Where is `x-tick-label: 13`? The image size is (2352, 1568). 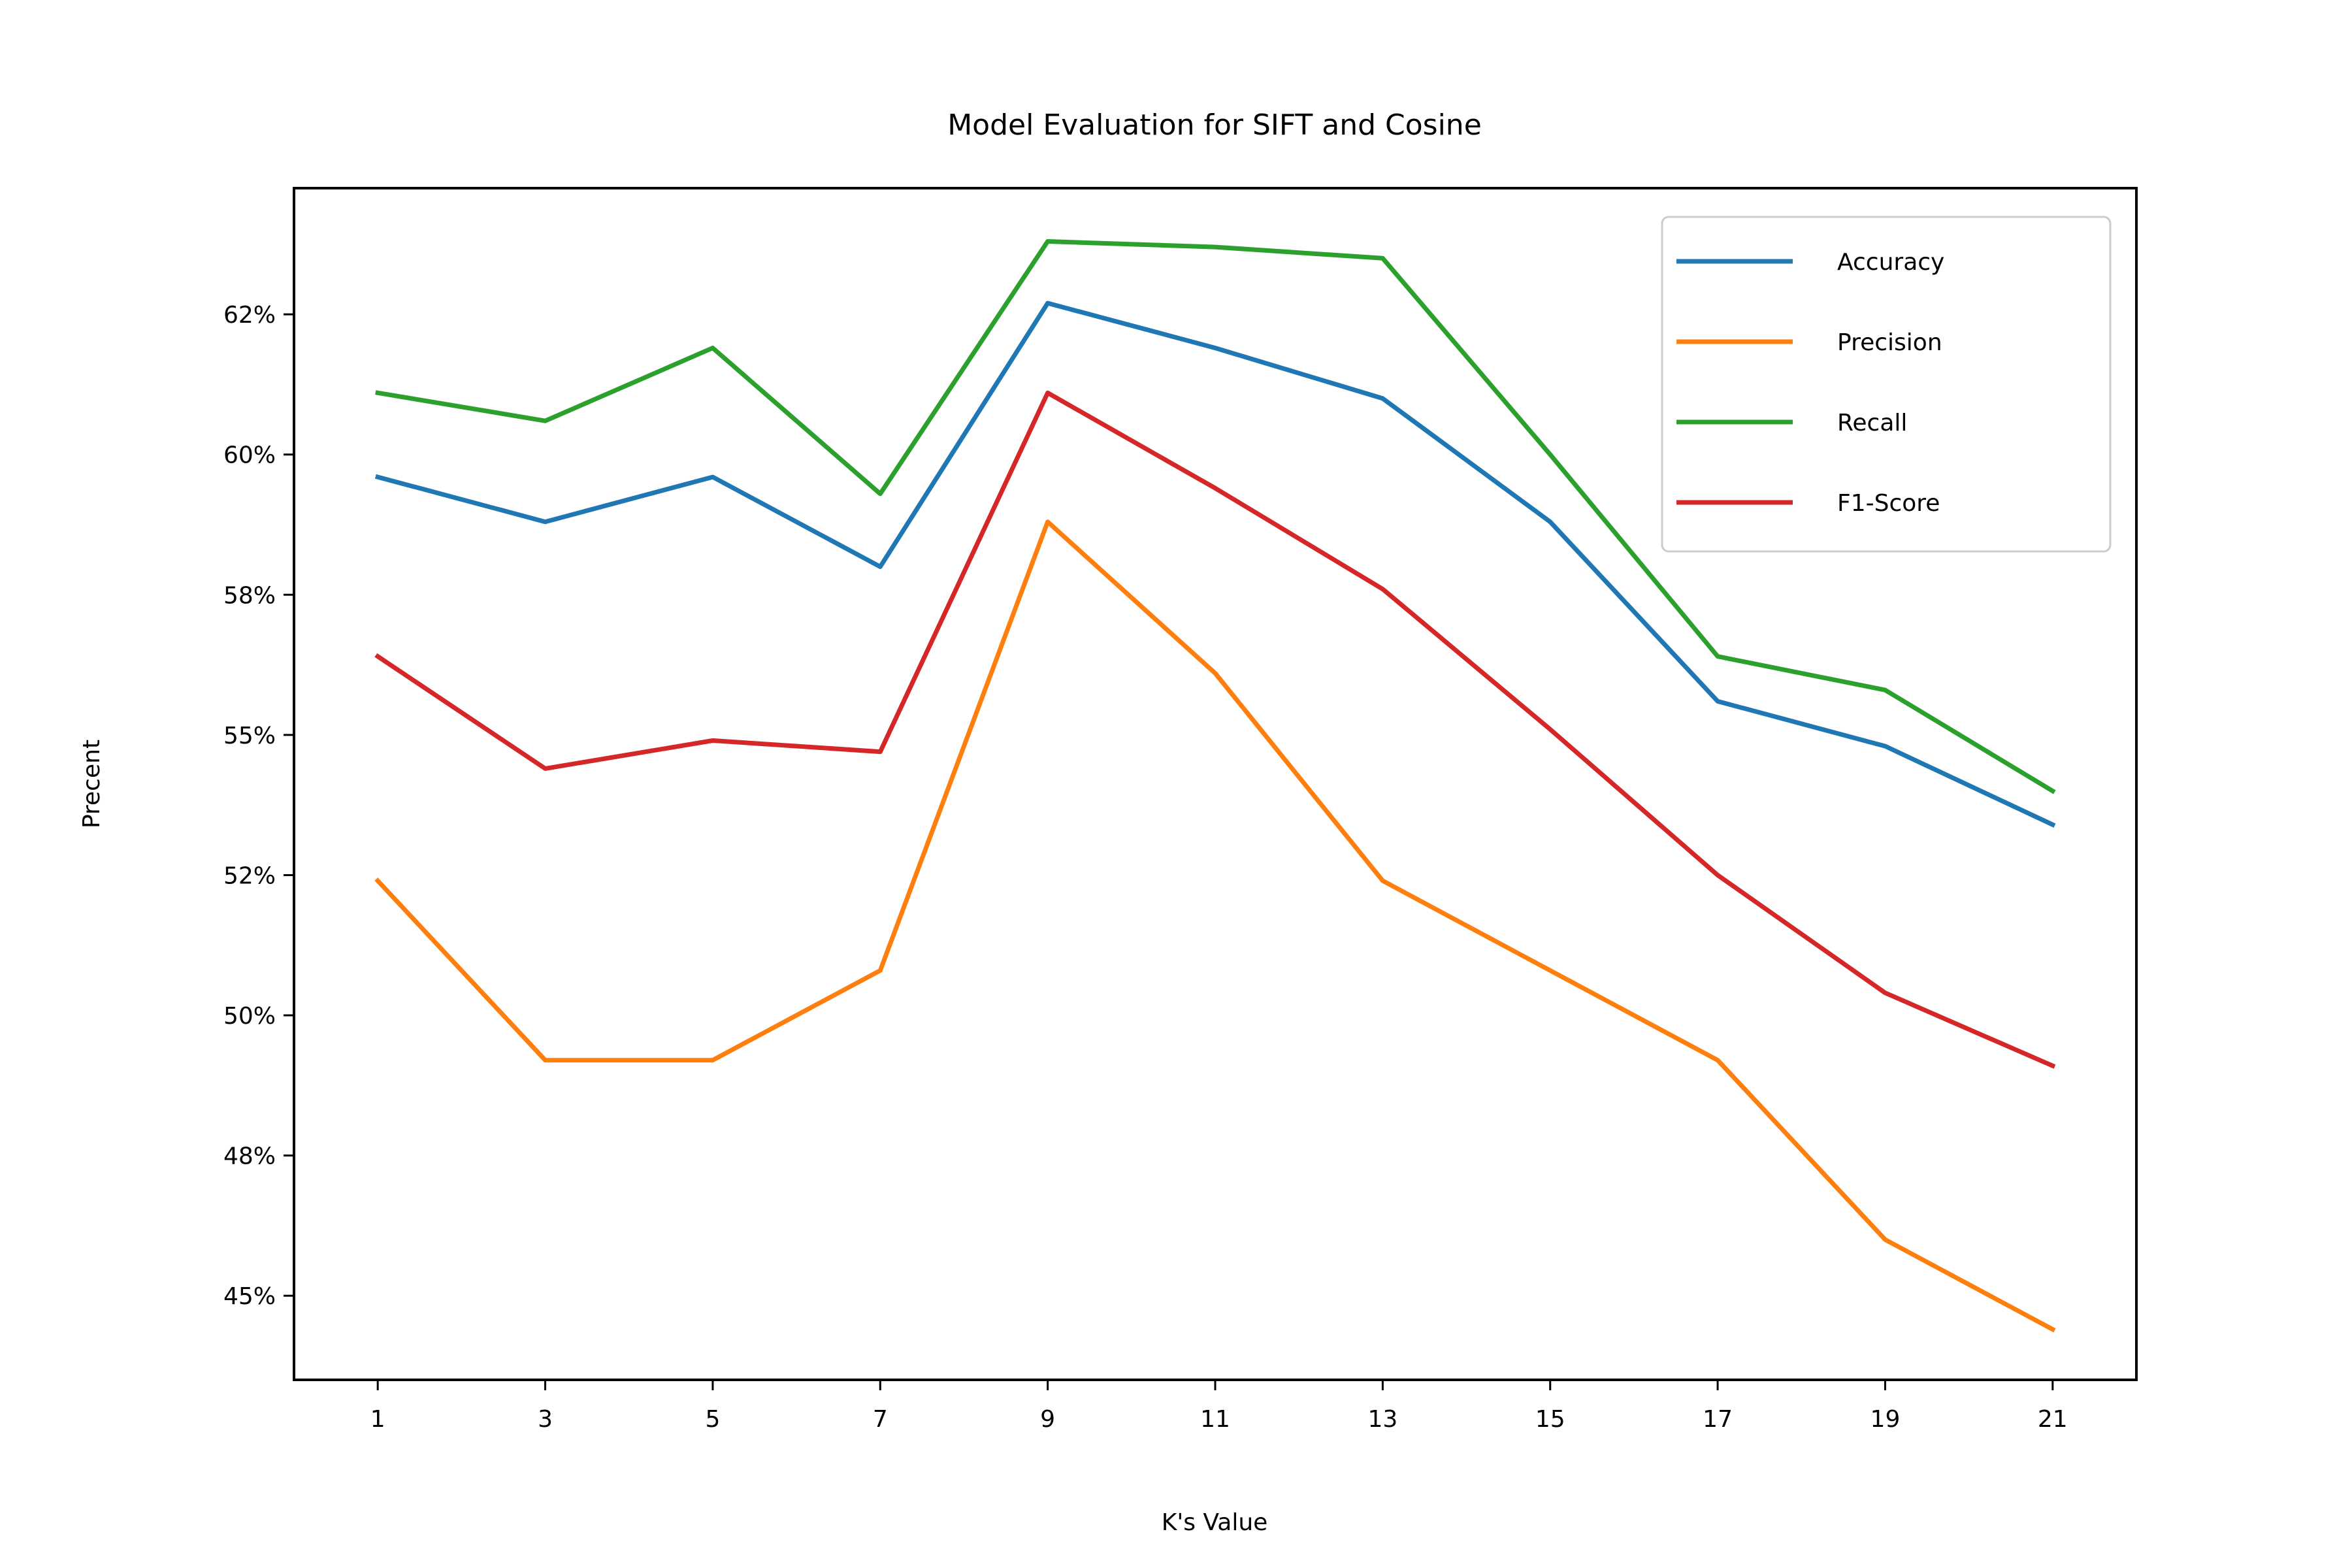
x-tick-label: 13 is located at coordinates (1382, 1419).